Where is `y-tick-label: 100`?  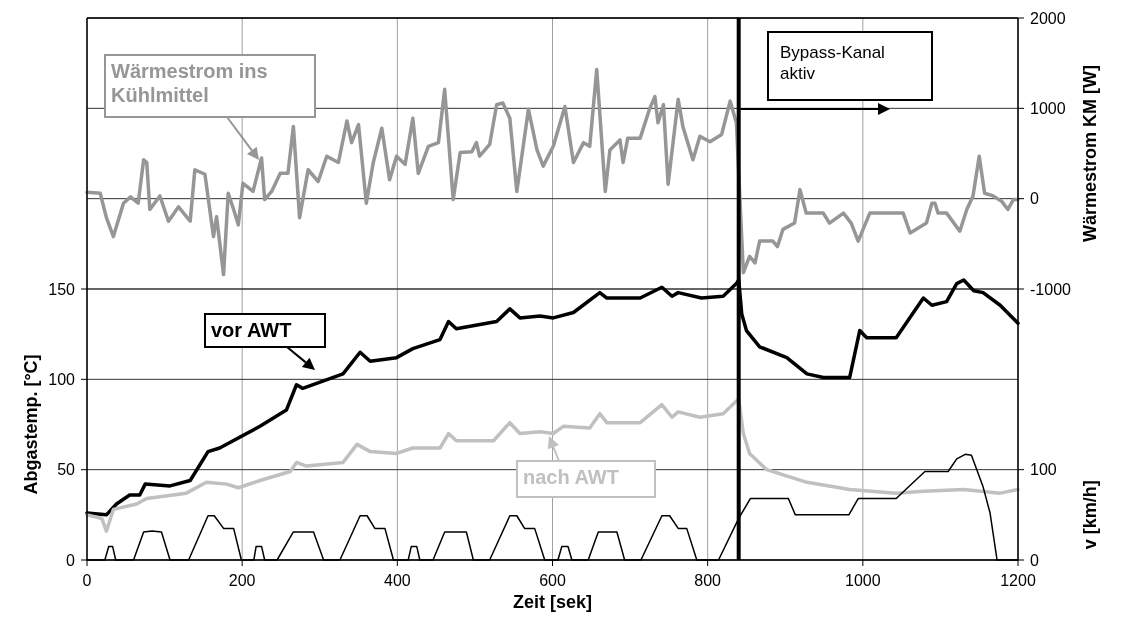 y-tick-label: 100 is located at coordinates (62, 379).